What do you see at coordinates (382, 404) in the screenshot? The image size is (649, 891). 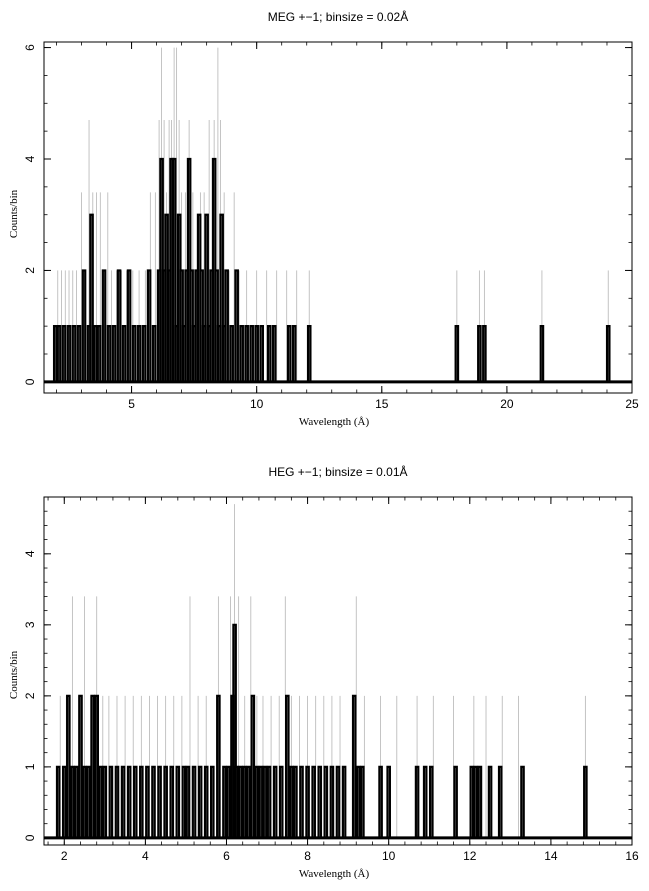 I see `x-tick-label: 15` at bounding box center [382, 404].